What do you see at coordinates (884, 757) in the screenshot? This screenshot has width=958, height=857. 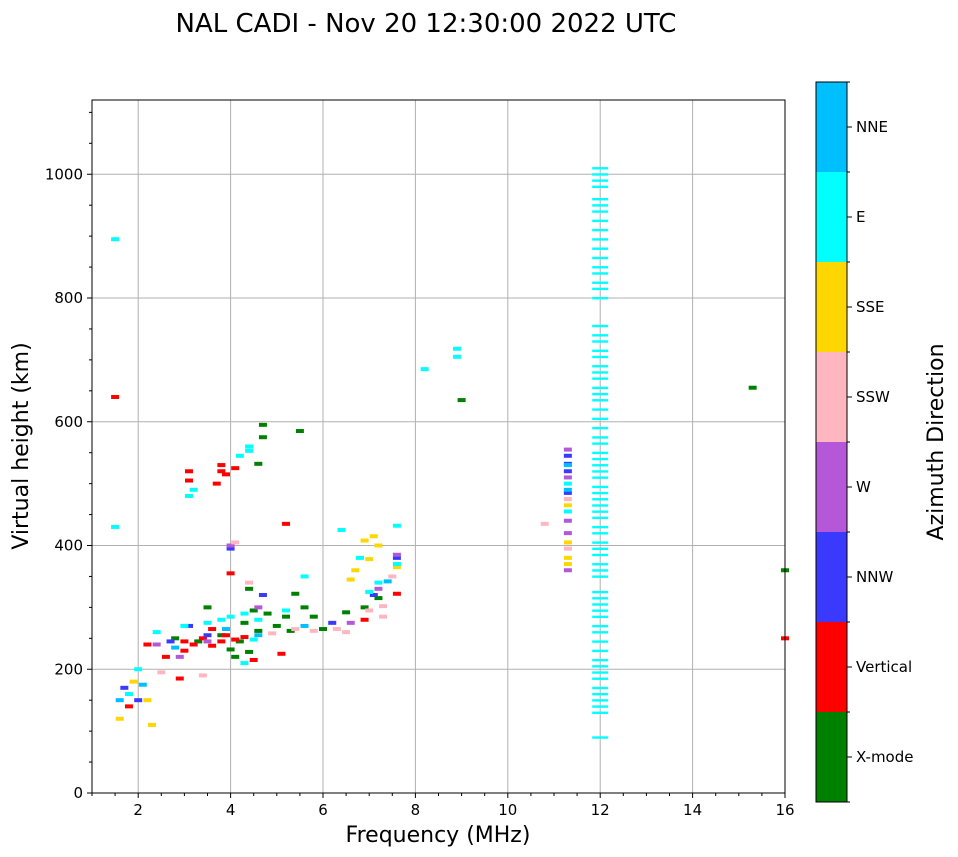 I see `colorbar-label: X-mode` at bounding box center [884, 757].